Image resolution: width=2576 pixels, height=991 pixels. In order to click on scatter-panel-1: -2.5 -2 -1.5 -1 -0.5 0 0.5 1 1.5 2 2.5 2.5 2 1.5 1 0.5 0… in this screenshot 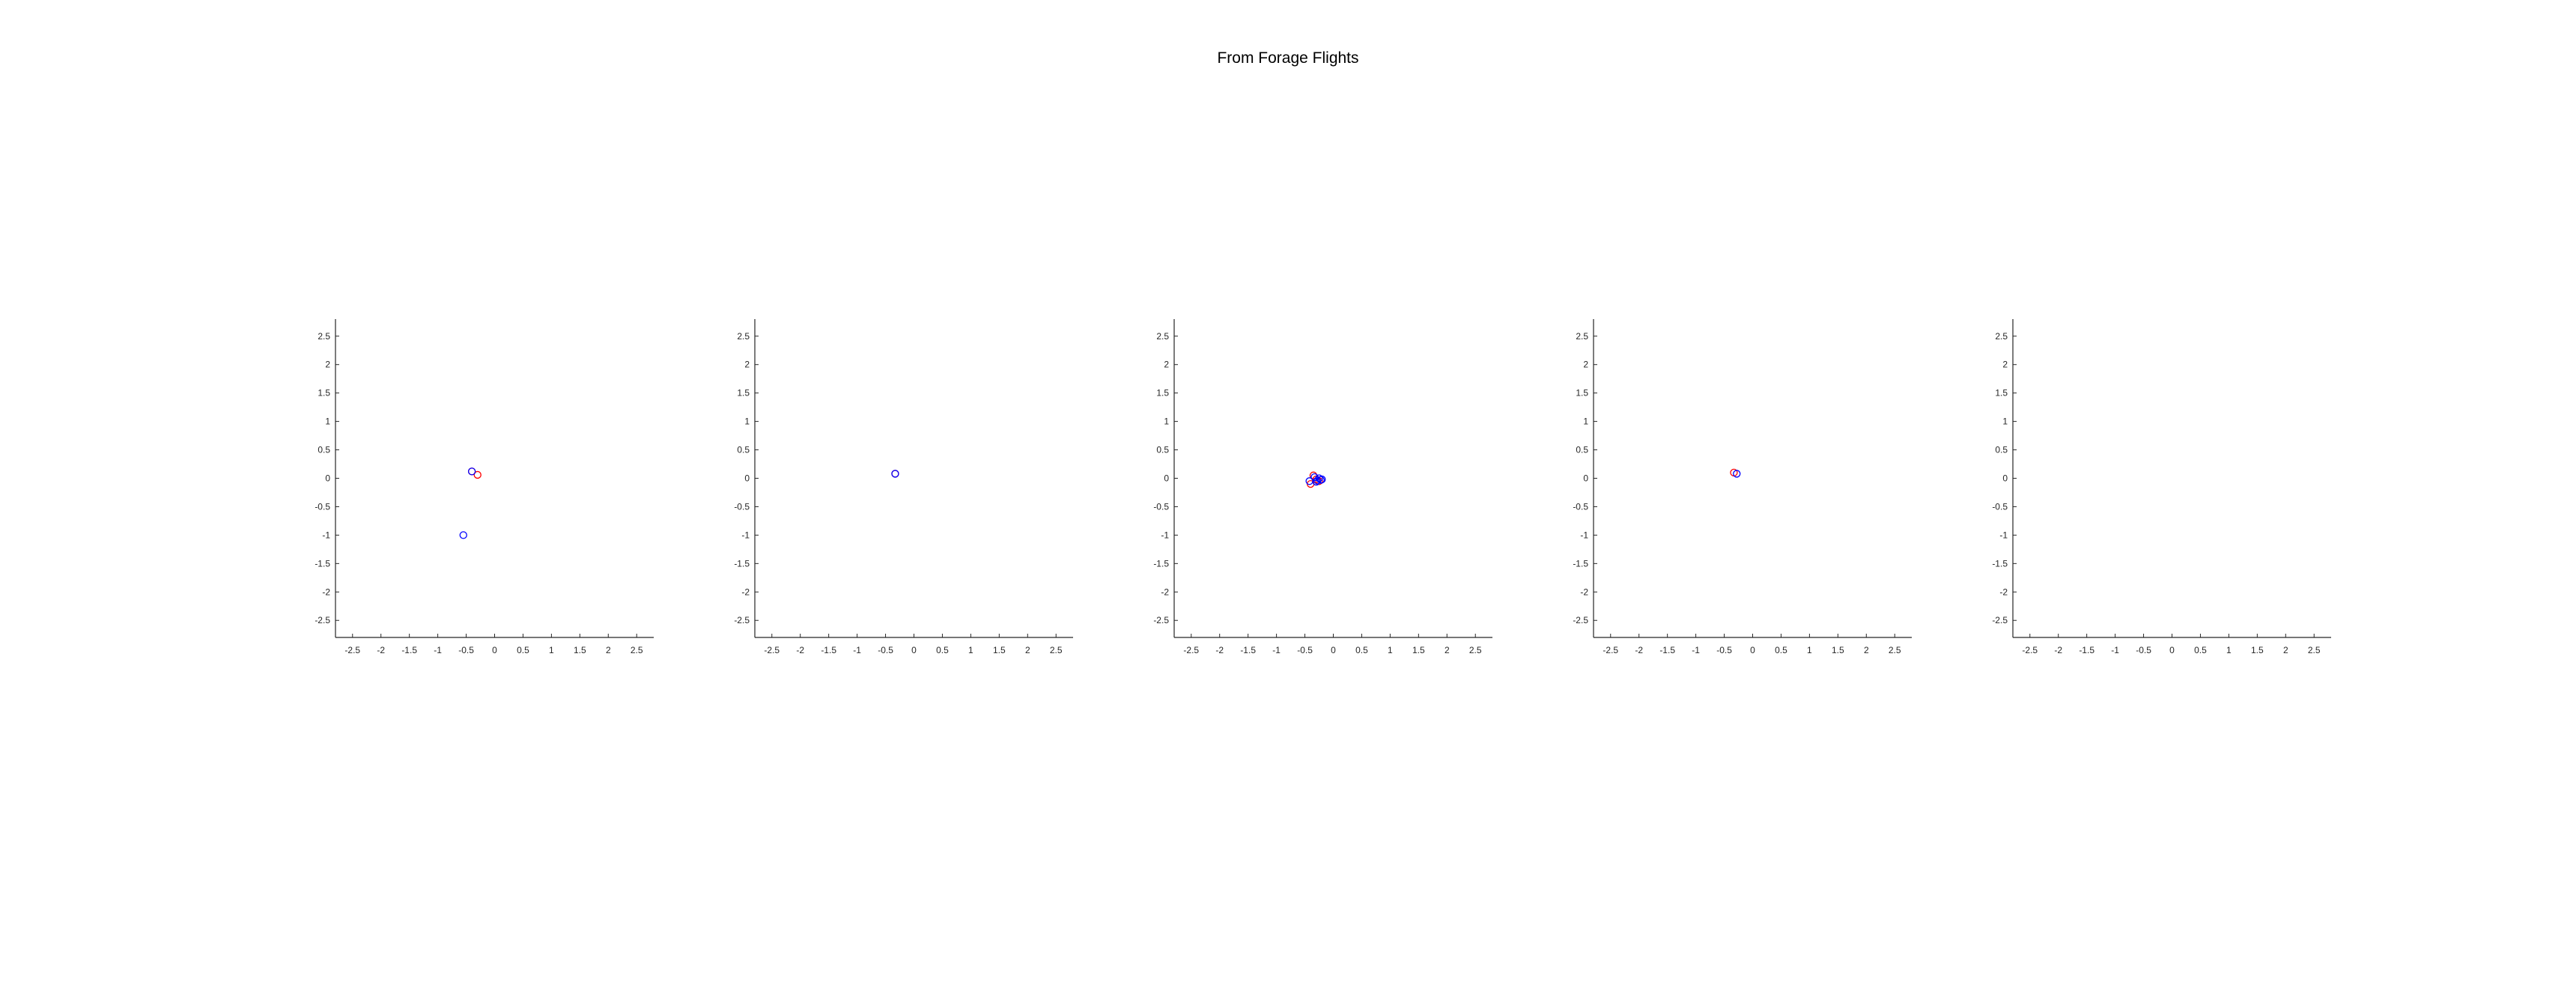, I will do `click(484, 487)`.